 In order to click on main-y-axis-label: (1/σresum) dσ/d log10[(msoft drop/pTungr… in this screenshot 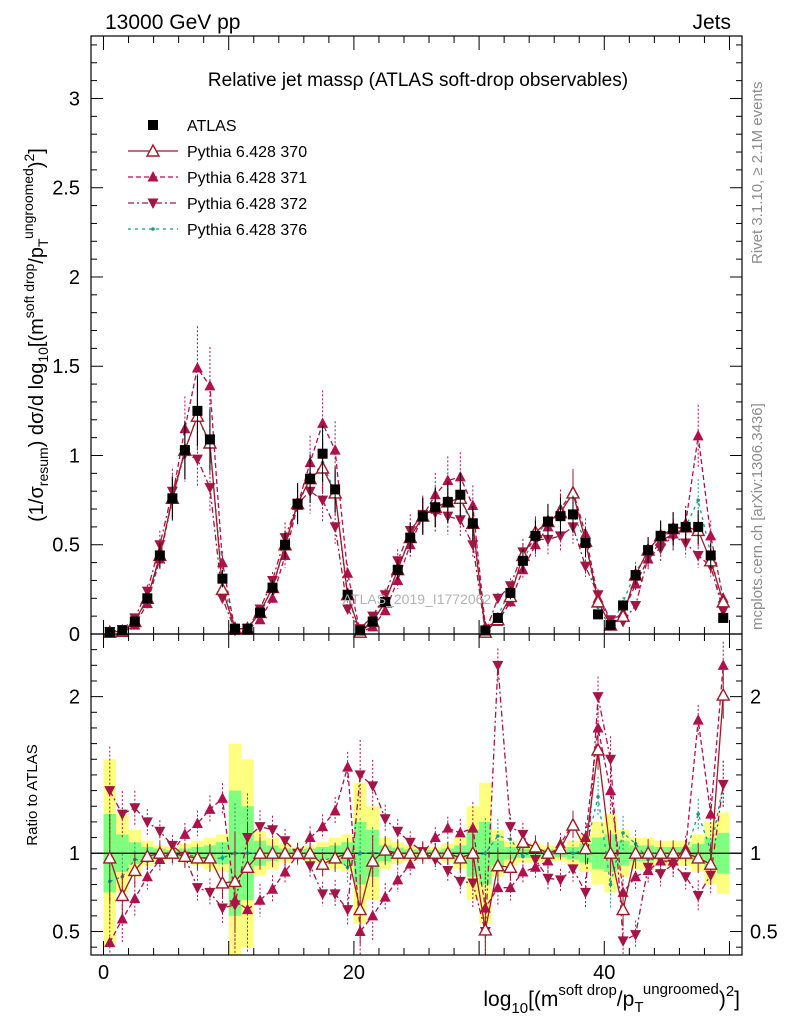, I will do `click(35, 335)`.